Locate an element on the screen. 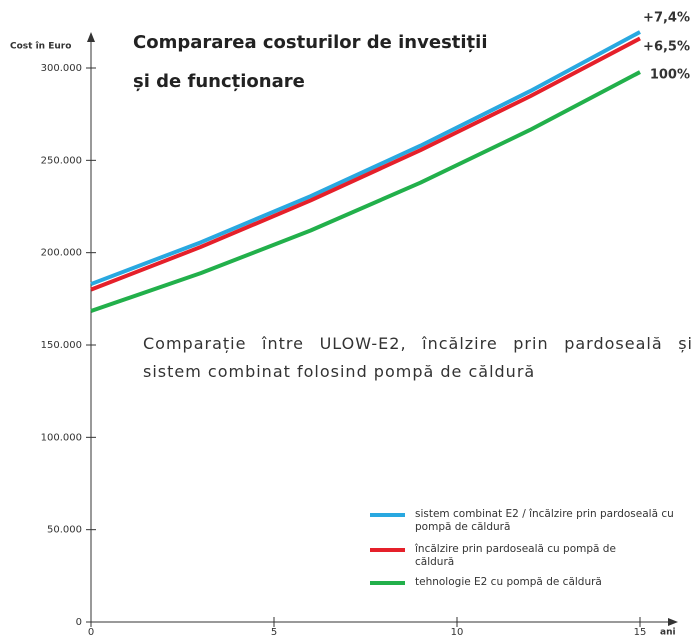 This screenshot has width=697, height=638. y-tick-label: 100.000 is located at coordinates (61, 437).